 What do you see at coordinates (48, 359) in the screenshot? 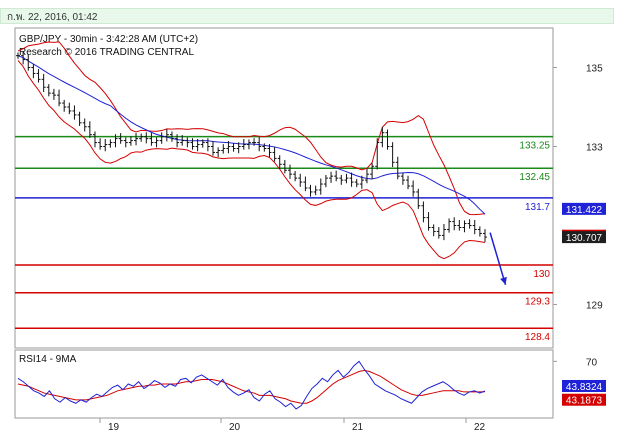
I see `rsi-title: RSI14 - 9MA` at bounding box center [48, 359].